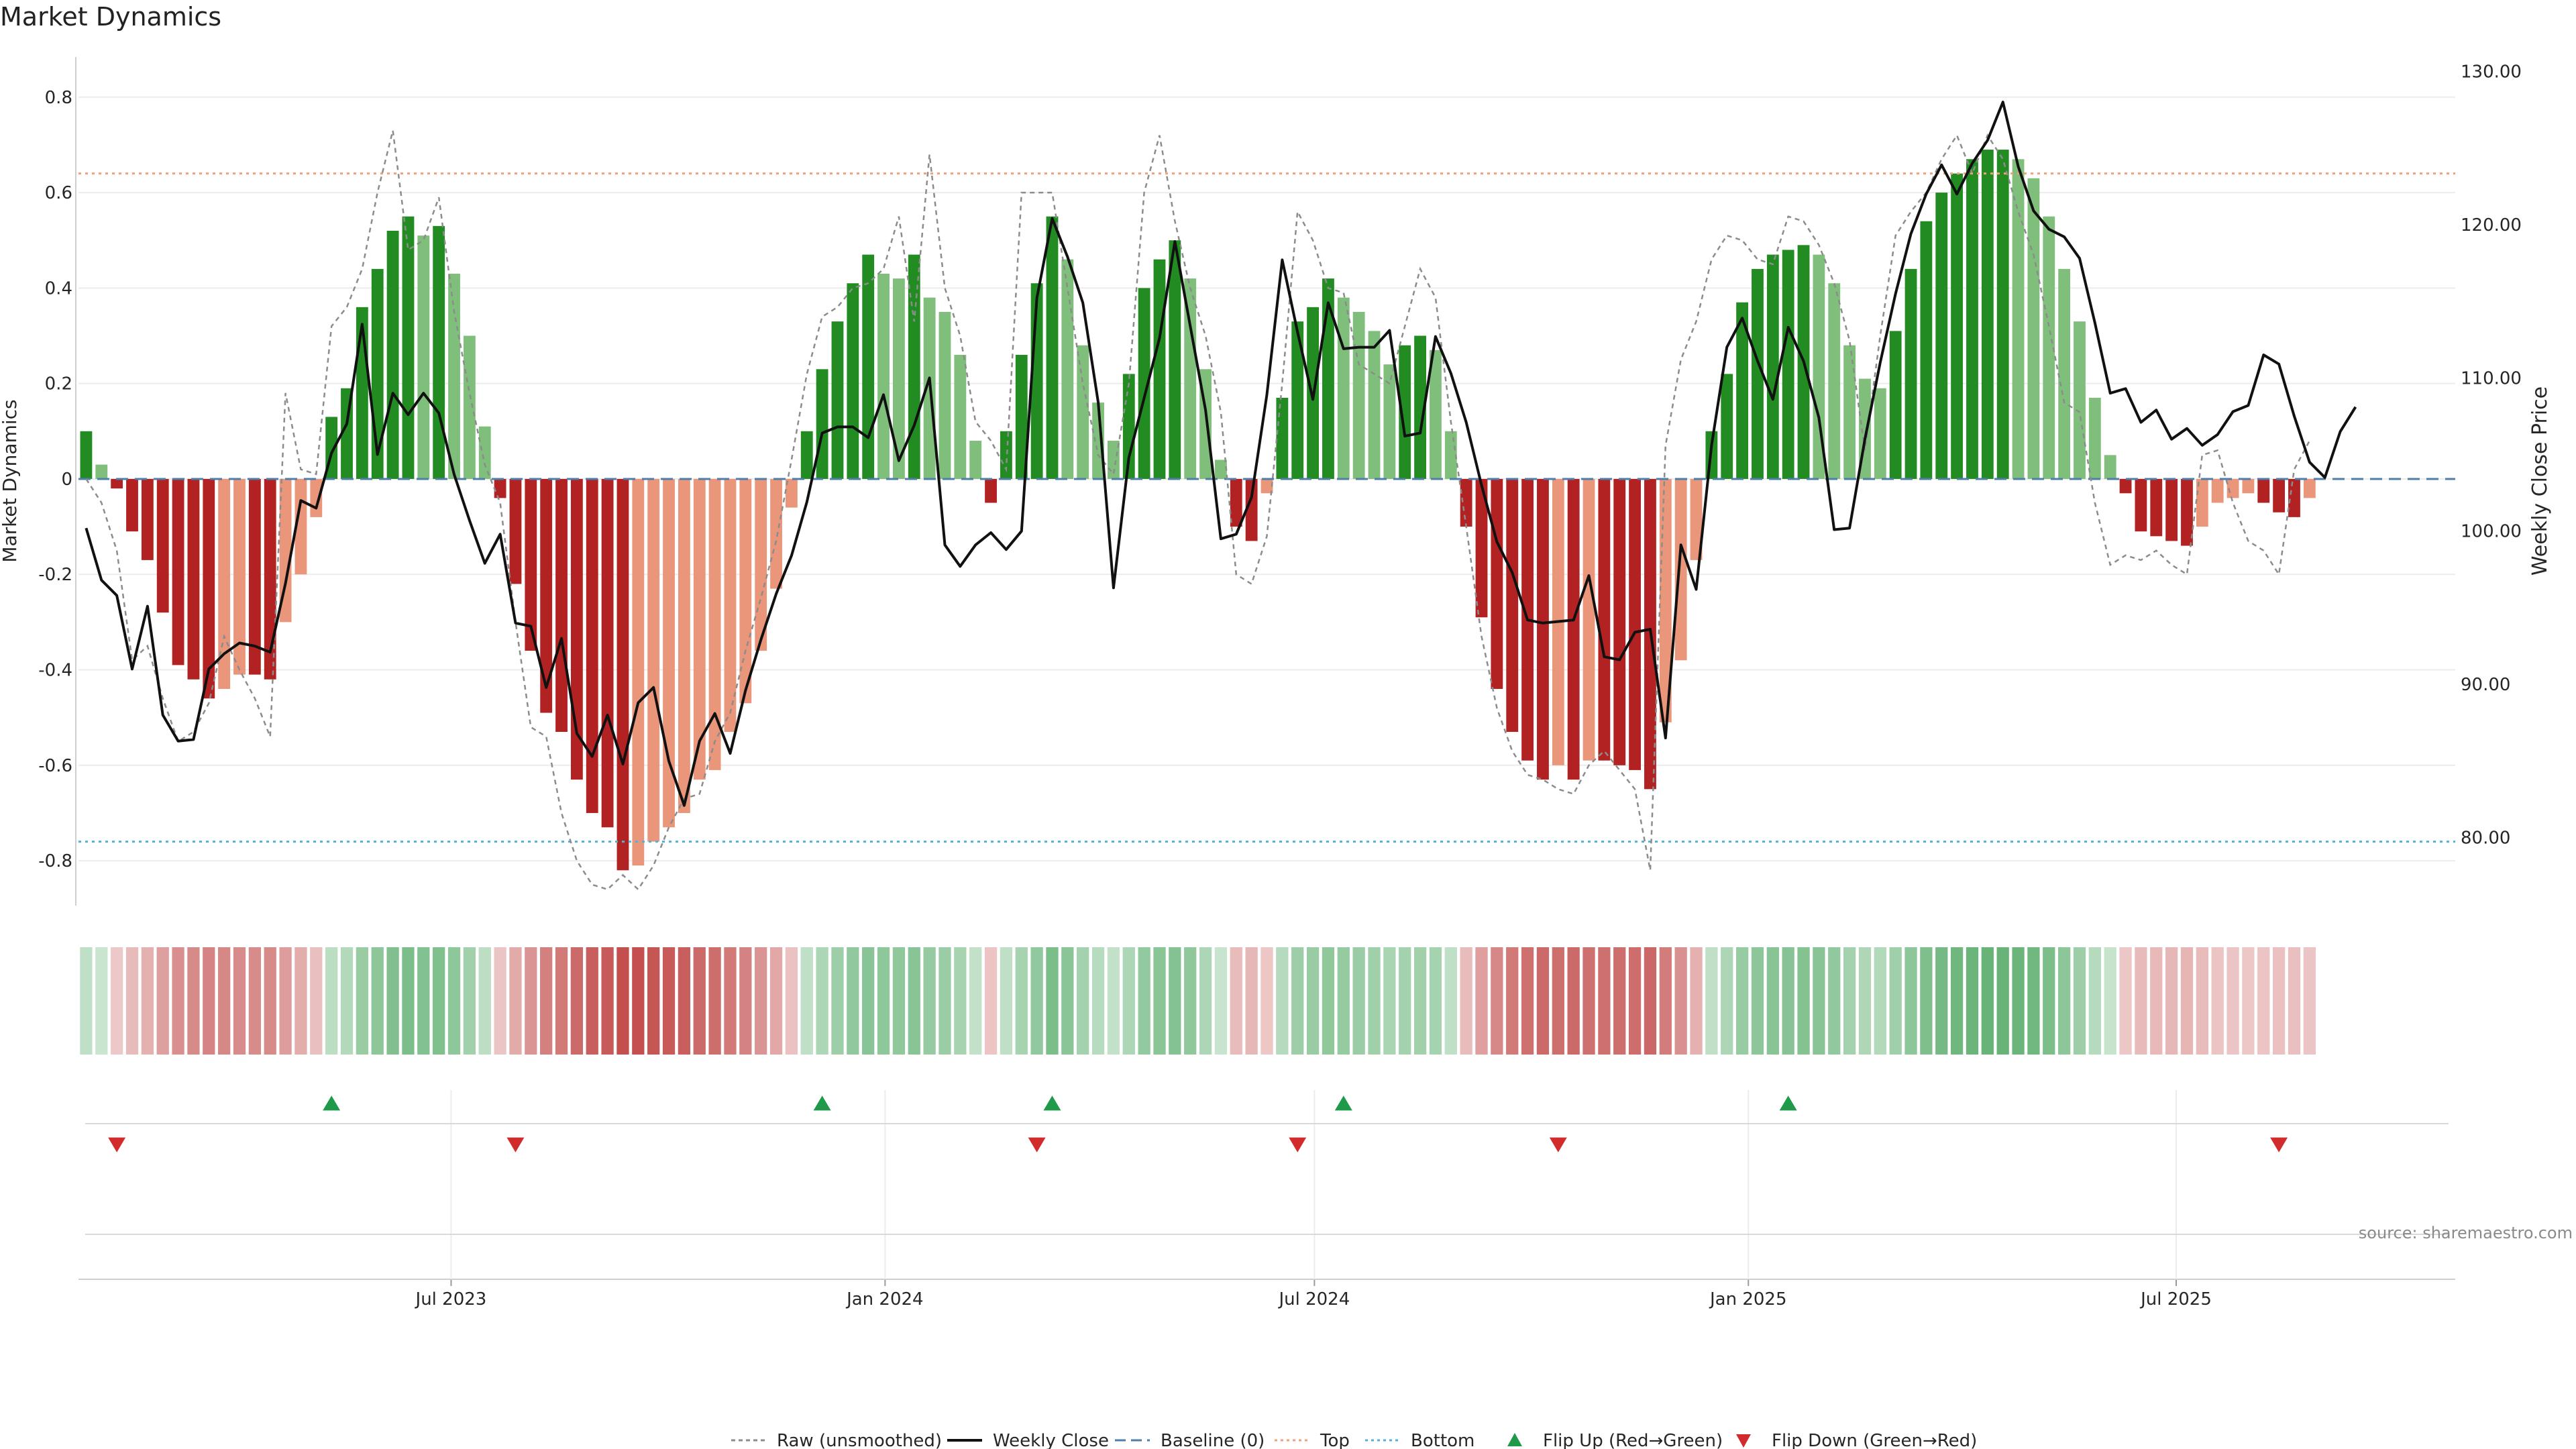 The image size is (2576, 1449). I want to click on legend-flip-down-swatch, so click(1743, 1441).